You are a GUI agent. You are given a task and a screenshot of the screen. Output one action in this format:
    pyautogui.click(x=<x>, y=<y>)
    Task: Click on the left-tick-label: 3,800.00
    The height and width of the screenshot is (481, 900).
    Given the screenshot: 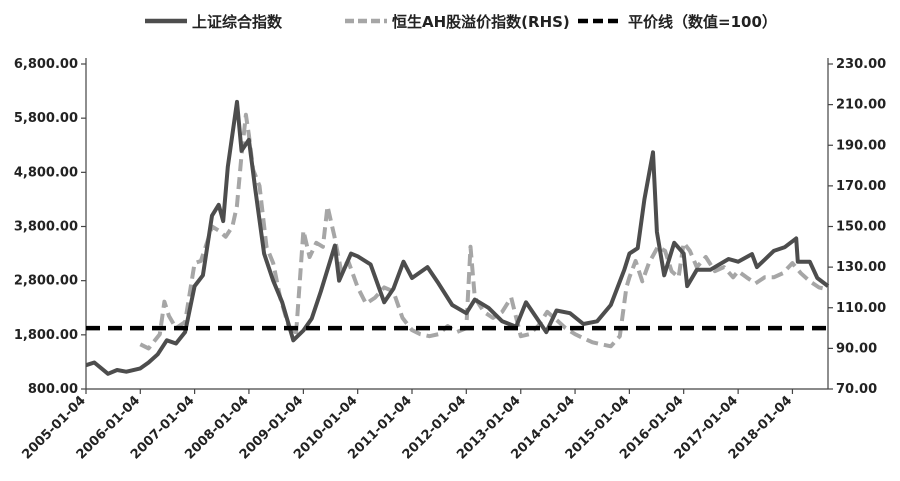 What is the action you would take?
    pyautogui.click(x=46, y=227)
    